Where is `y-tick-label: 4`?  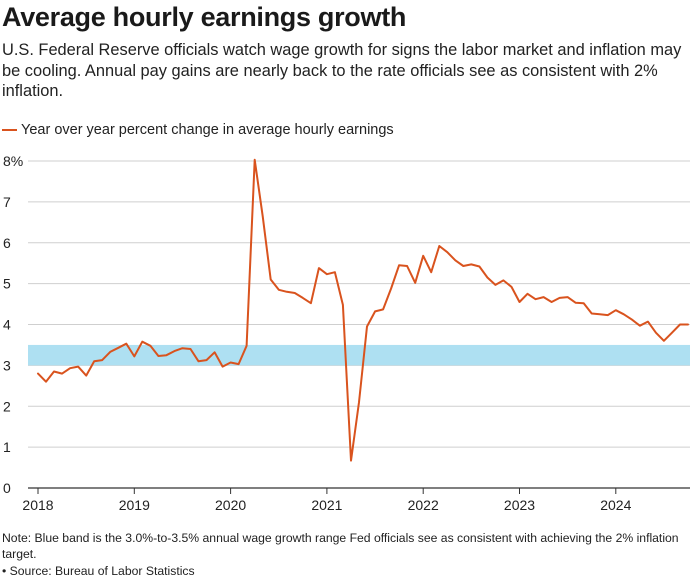
y-tick-label: 4 is located at coordinates (7, 325).